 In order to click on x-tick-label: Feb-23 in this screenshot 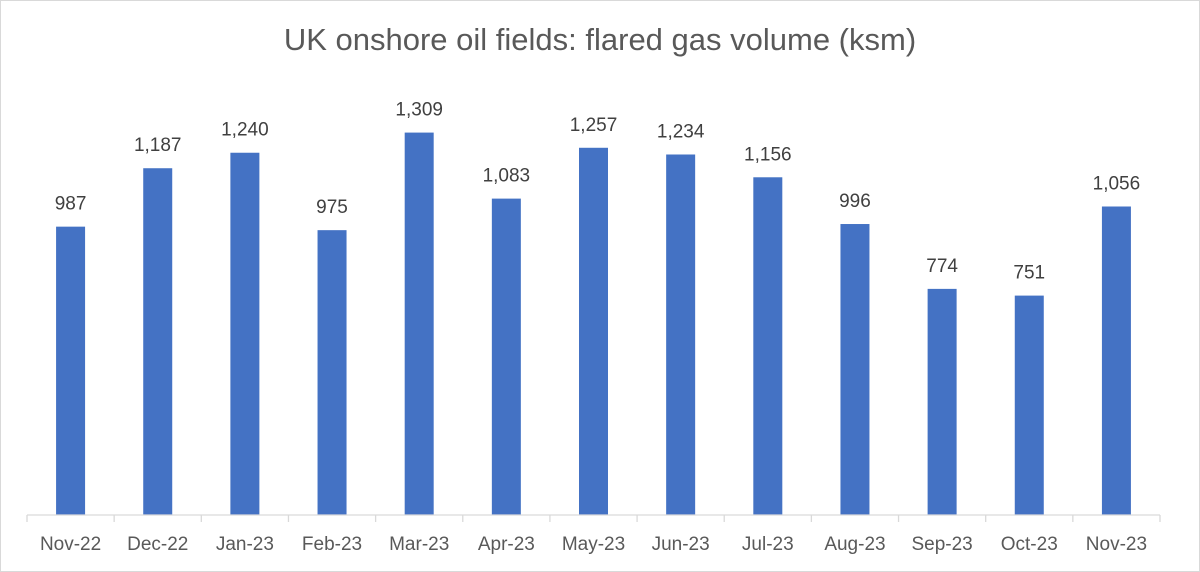, I will do `click(332, 544)`.